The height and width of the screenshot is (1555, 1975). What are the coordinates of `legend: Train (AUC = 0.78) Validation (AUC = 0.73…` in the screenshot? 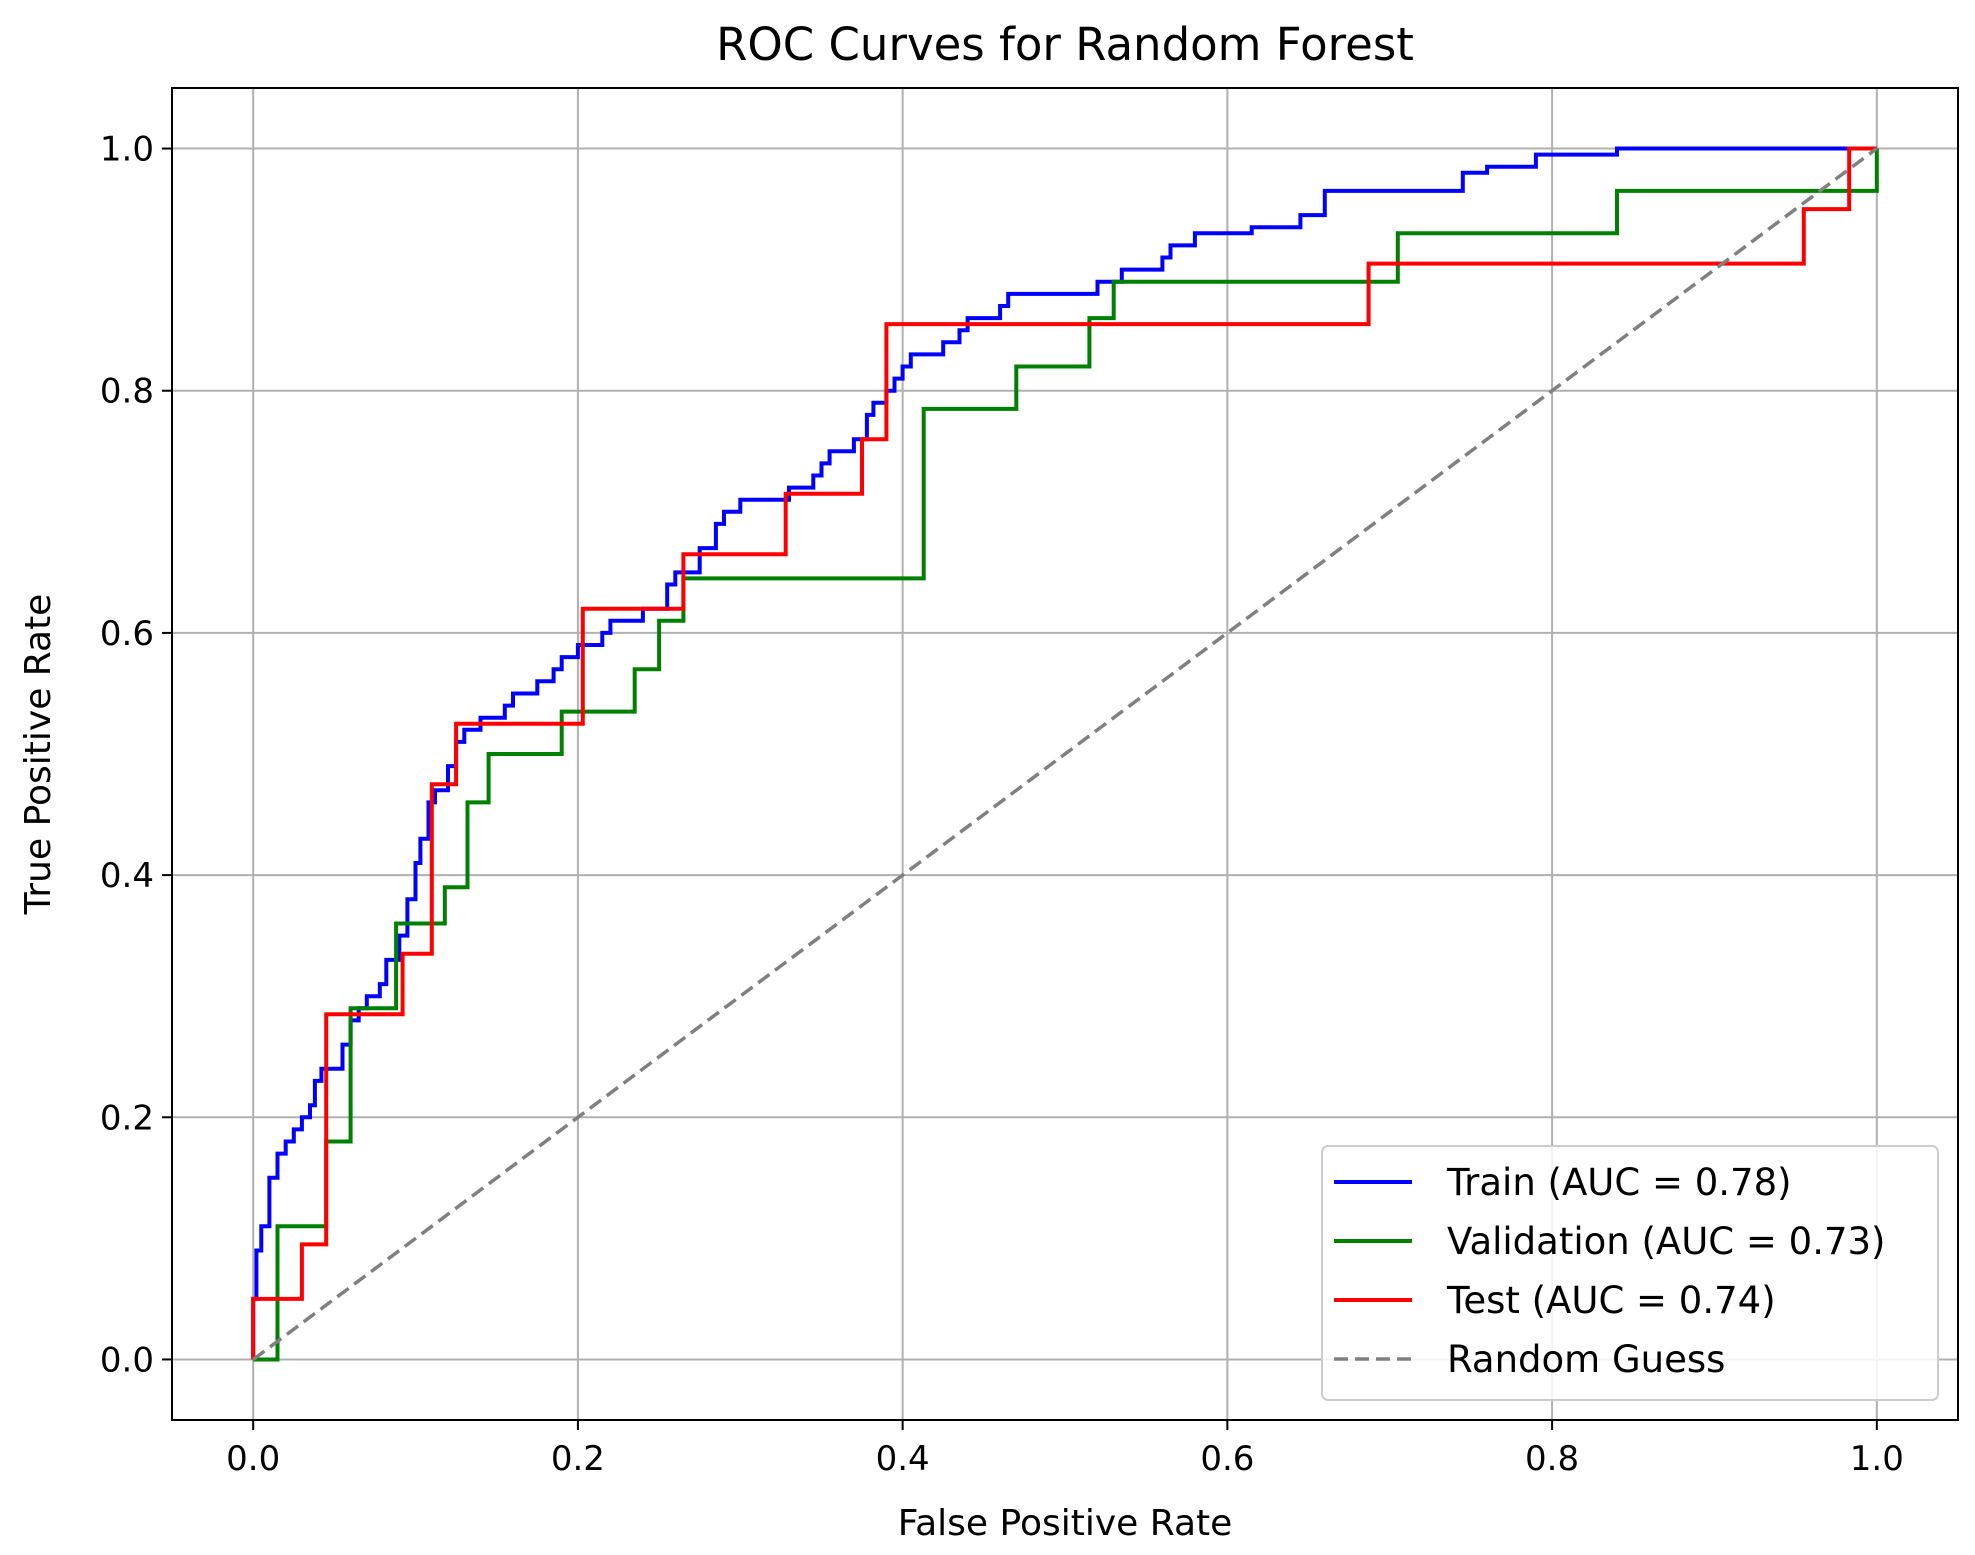 It's located at (1630, 1273).